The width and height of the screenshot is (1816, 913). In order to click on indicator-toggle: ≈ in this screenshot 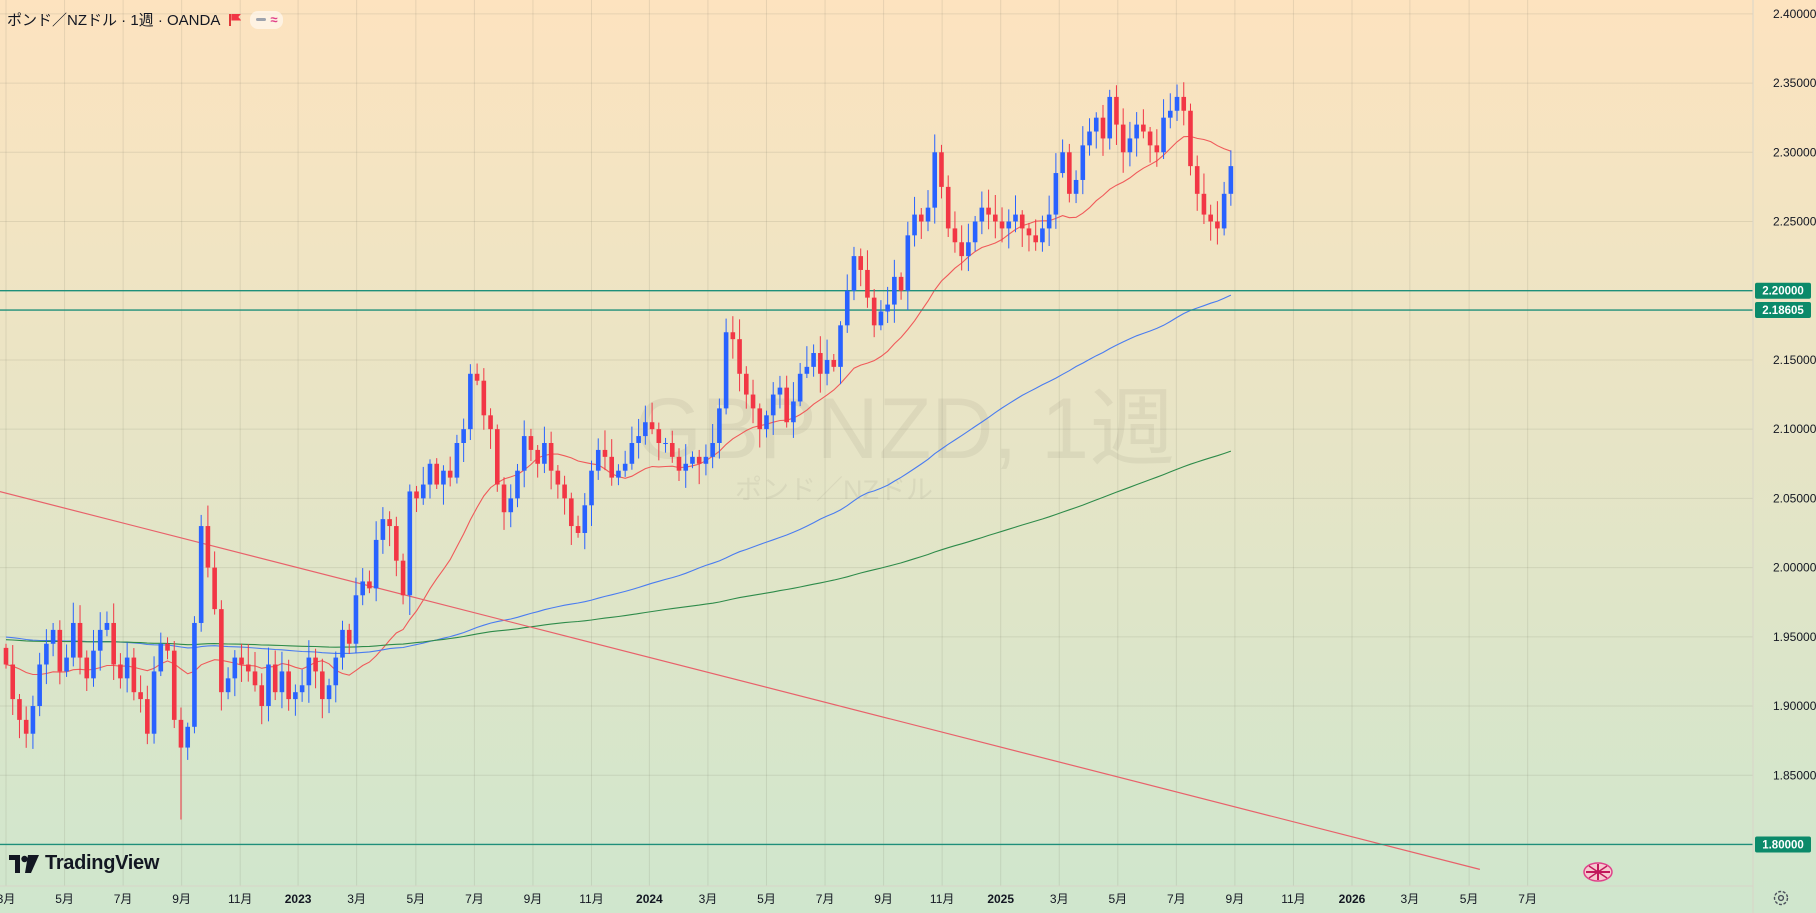, I will do `click(267, 19)`.